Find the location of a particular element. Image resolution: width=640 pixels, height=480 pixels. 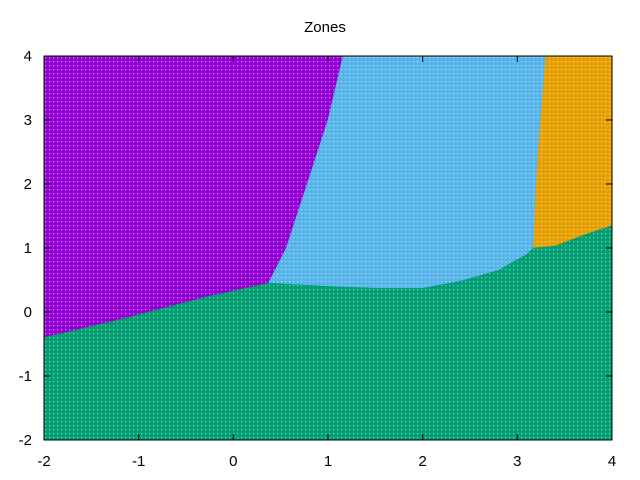

x-tick-label: 4 is located at coordinates (612, 461).